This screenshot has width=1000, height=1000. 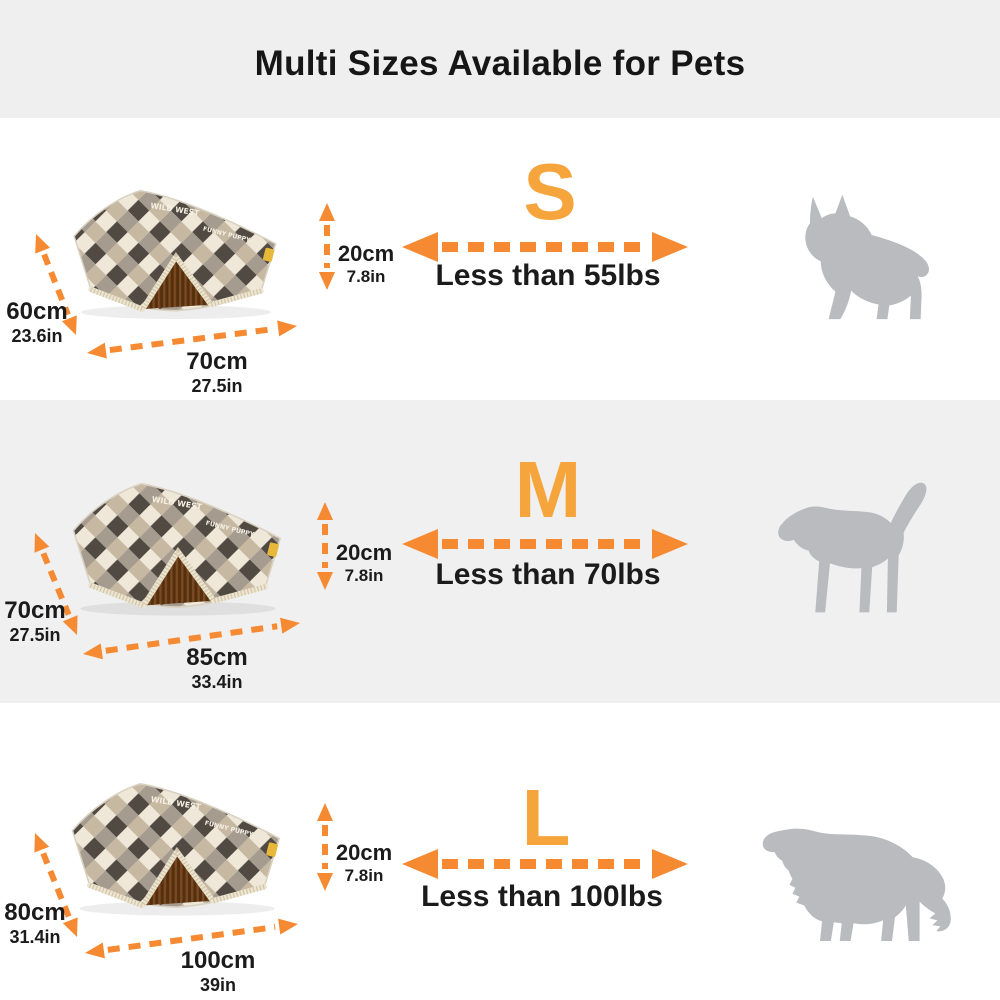 I want to click on pet-bed-photo-medium: WILD WEST FUNNY PUPPY, so click(x=178, y=554).